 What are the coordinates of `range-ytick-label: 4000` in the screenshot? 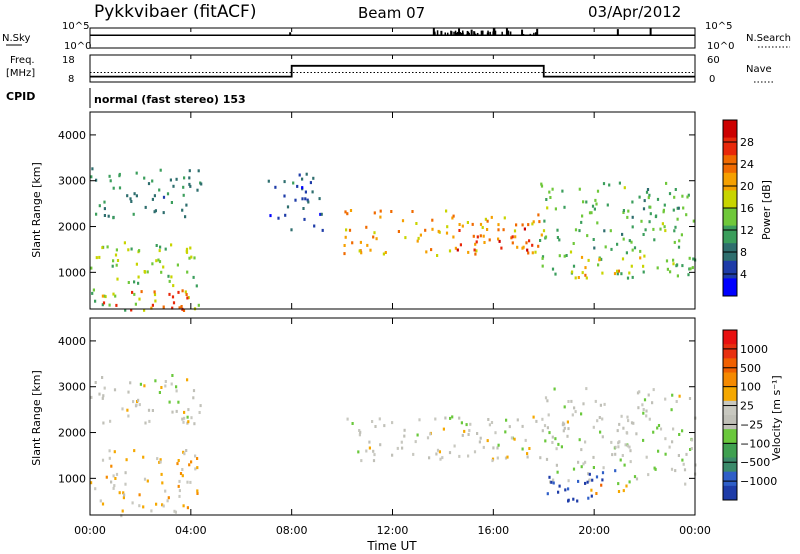 It's located at (72, 135).